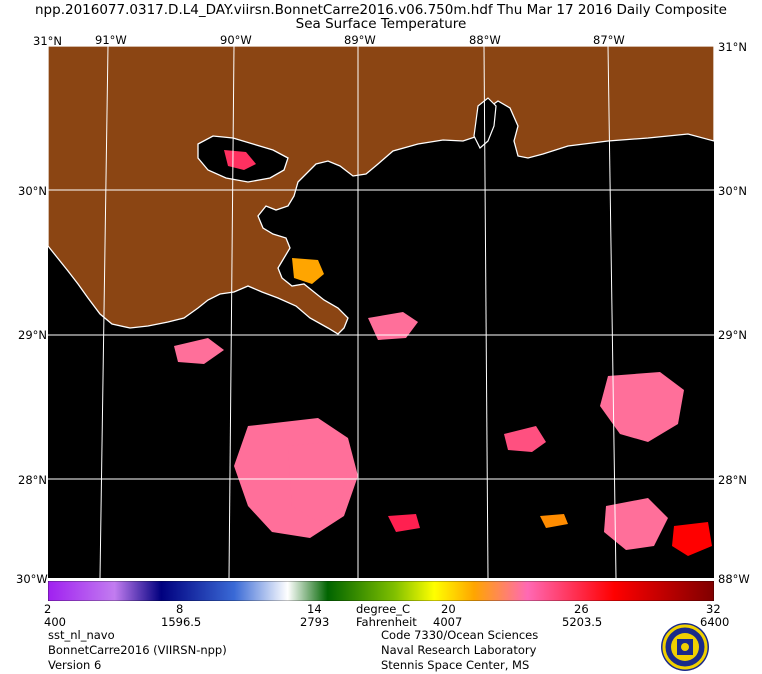 This screenshot has height=674, width=762. I want to click on nrl-seal-icon, so click(685, 647).